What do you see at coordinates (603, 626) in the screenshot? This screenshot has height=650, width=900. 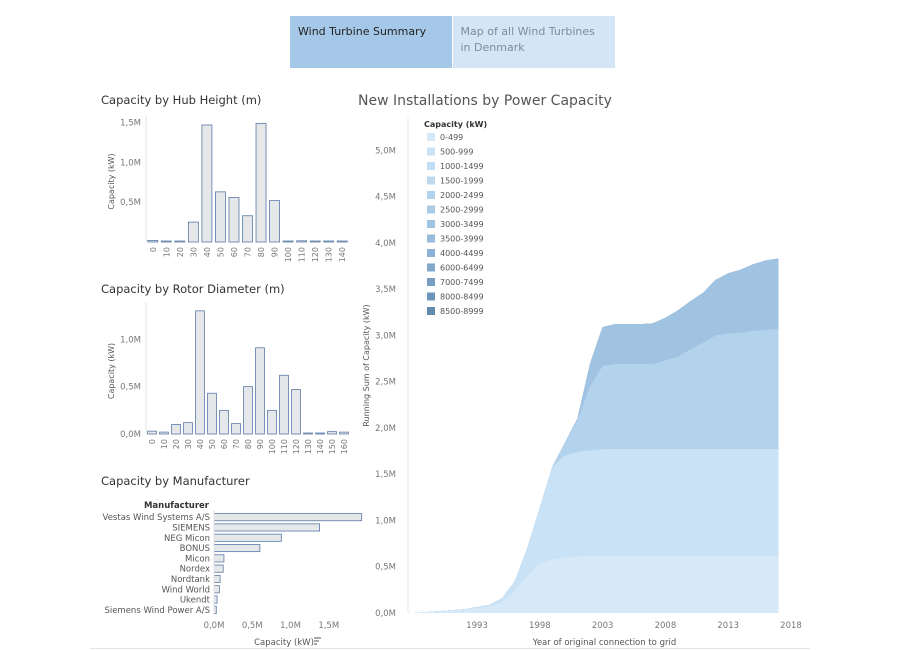 I see `x-tick-label: 2003` at bounding box center [603, 626].